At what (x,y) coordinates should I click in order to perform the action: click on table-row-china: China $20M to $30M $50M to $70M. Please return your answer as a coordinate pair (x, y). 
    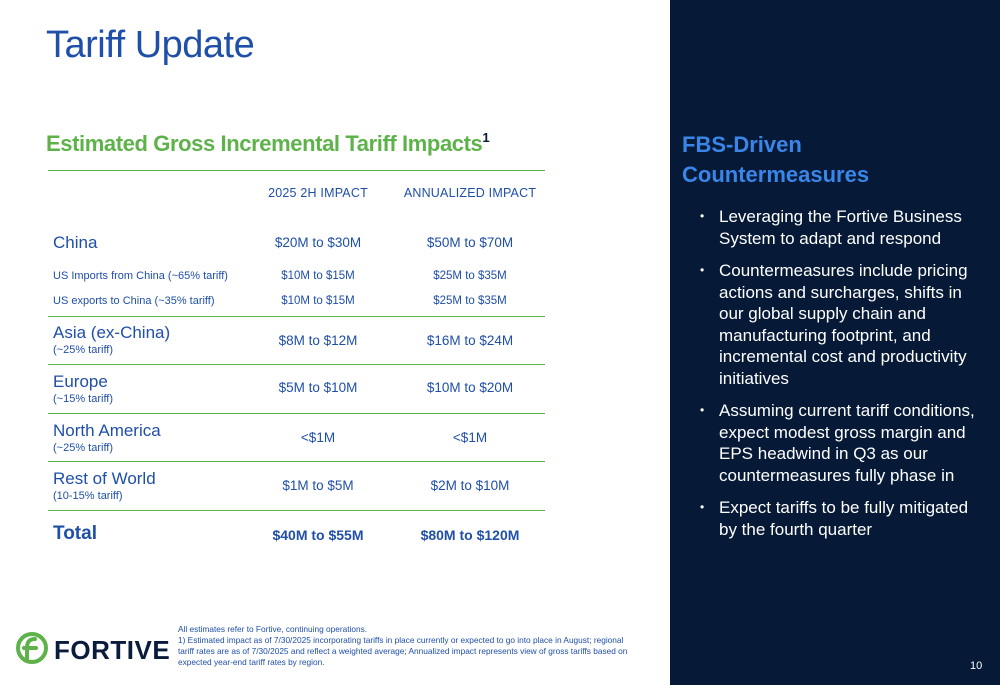
    Looking at the image, I should click on (296, 244).